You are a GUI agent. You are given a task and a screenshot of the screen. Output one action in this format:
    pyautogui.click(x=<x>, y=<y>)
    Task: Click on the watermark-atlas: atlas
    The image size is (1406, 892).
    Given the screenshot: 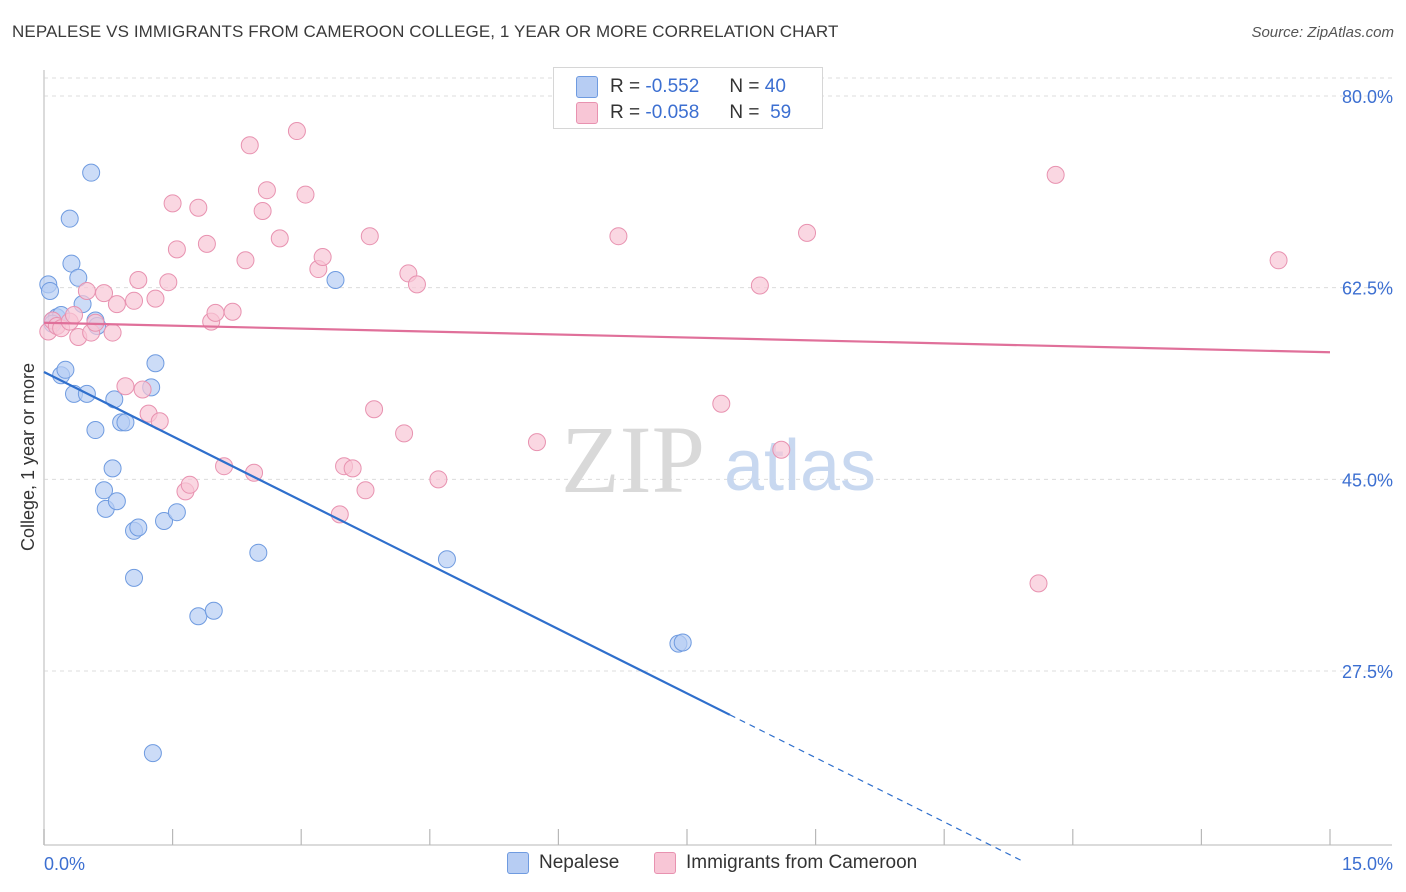 What is the action you would take?
    pyautogui.click(x=800, y=466)
    